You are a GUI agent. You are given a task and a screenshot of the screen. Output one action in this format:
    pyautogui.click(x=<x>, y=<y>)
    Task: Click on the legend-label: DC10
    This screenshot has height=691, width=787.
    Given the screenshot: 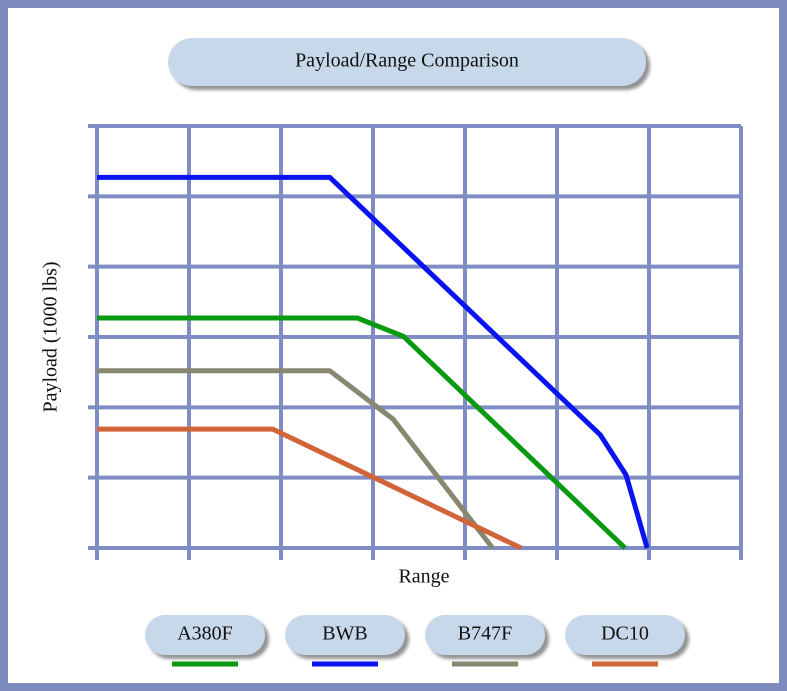 What is the action you would take?
    pyautogui.click(x=625, y=634)
    